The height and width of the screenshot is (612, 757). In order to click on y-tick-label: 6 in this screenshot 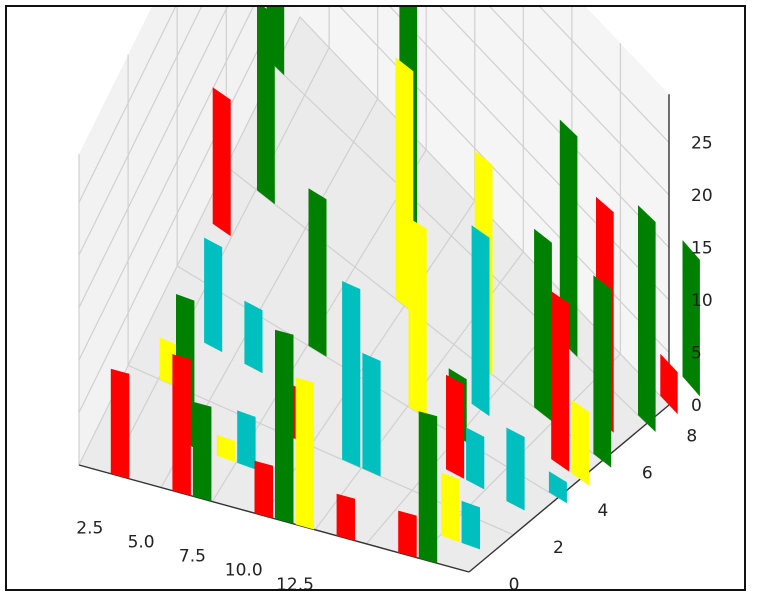, I will do `click(647, 474)`.